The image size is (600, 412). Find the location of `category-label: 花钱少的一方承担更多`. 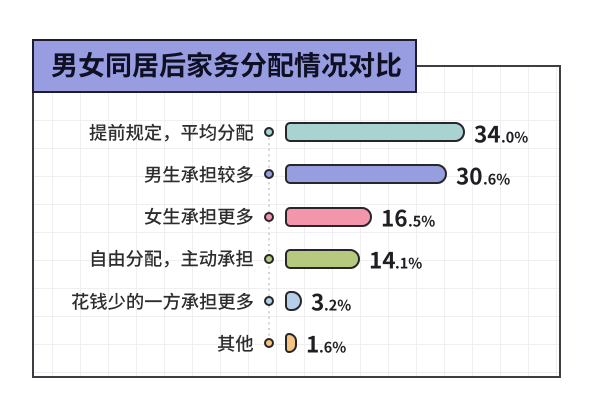

category-label: 花钱少的一方承担更多 is located at coordinates (162, 302).